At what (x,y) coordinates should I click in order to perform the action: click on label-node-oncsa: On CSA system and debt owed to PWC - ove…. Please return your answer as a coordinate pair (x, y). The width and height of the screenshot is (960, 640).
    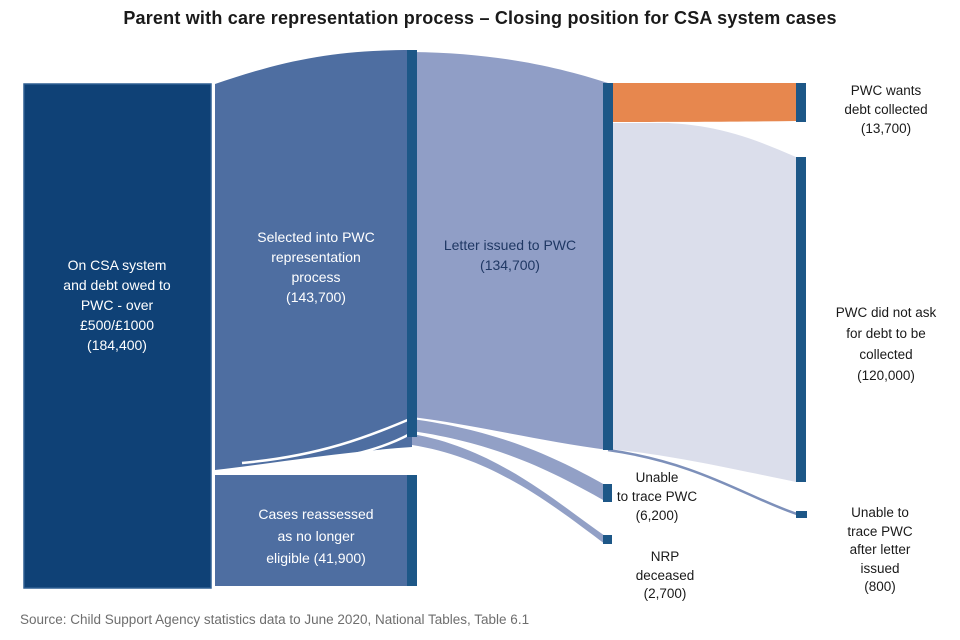
    Looking at the image, I should click on (117, 305).